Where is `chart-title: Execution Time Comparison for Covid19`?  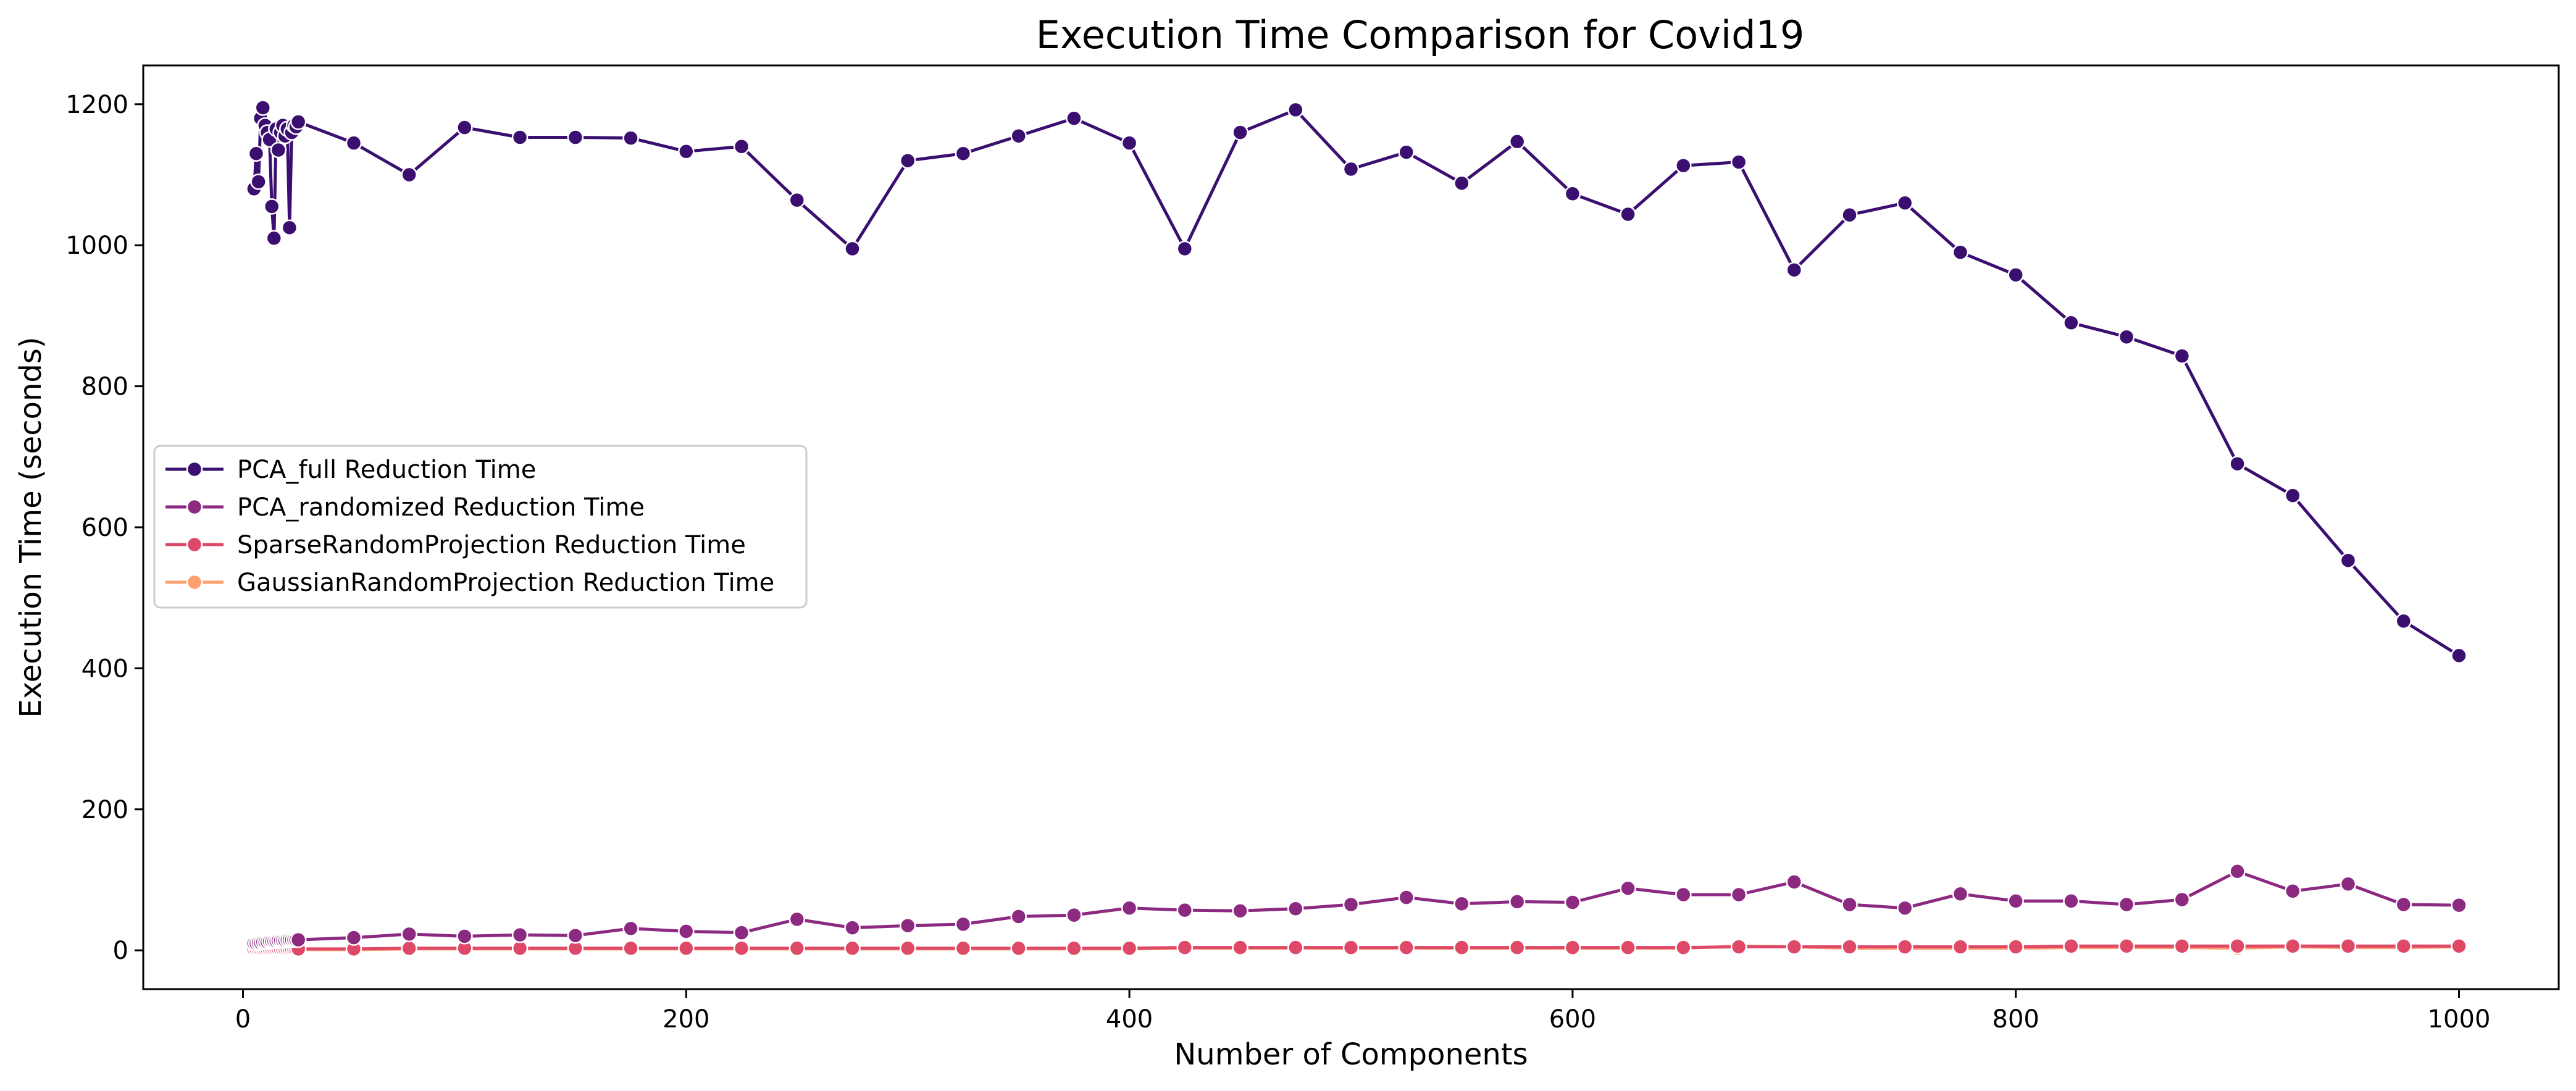
chart-title: Execution Time Comparison for Covid19 is located at coordinates (1420, 34).